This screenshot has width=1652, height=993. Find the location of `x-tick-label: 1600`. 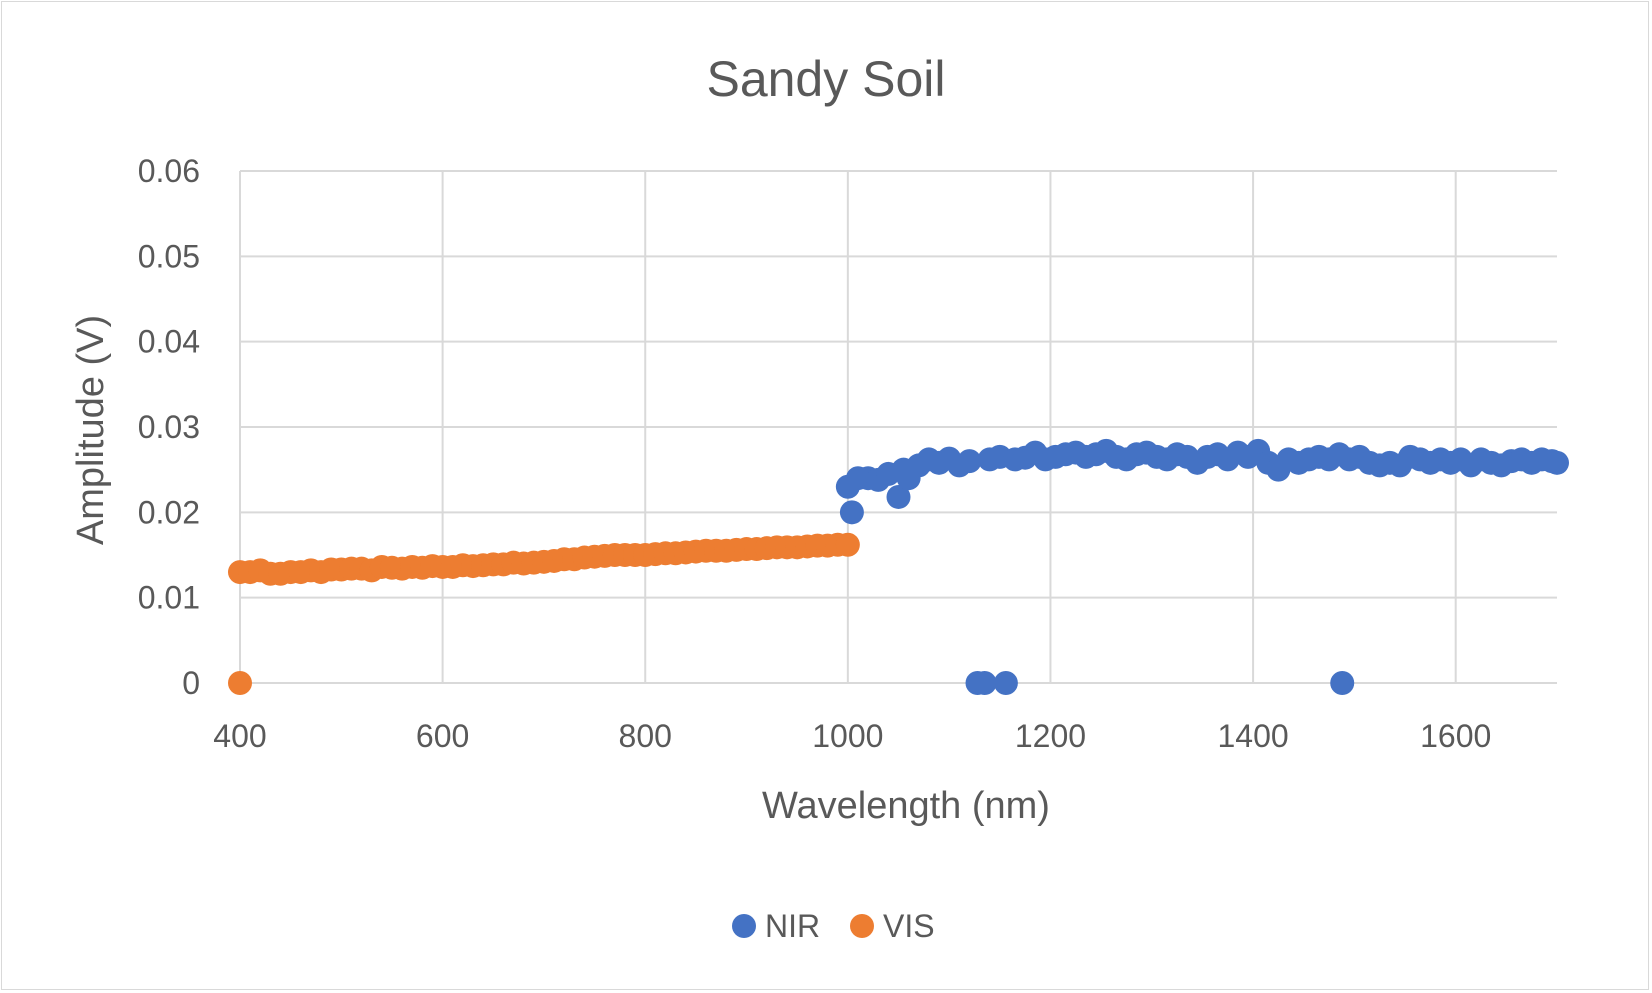

x-tick-label: 1600 is located at coordinates (1455, 736).